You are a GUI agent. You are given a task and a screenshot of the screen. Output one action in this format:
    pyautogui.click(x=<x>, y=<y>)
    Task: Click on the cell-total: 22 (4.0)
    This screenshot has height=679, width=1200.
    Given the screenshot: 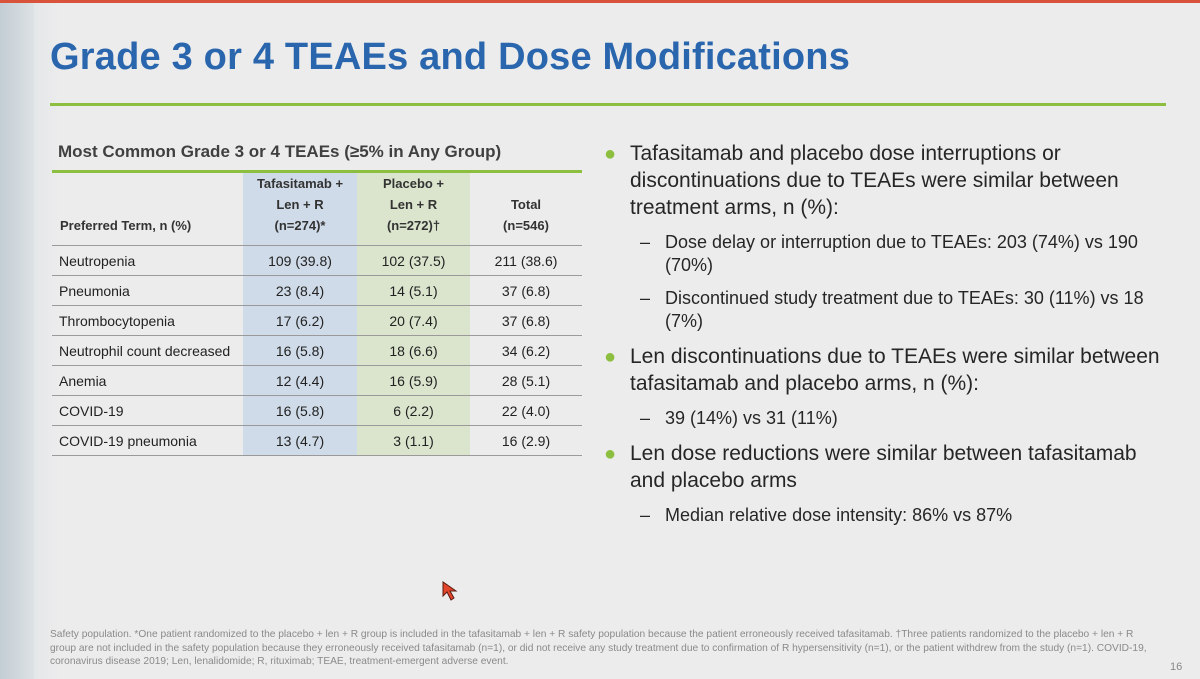 What is the action you would take?
    pyautogui.click(x=526, y=410)
    